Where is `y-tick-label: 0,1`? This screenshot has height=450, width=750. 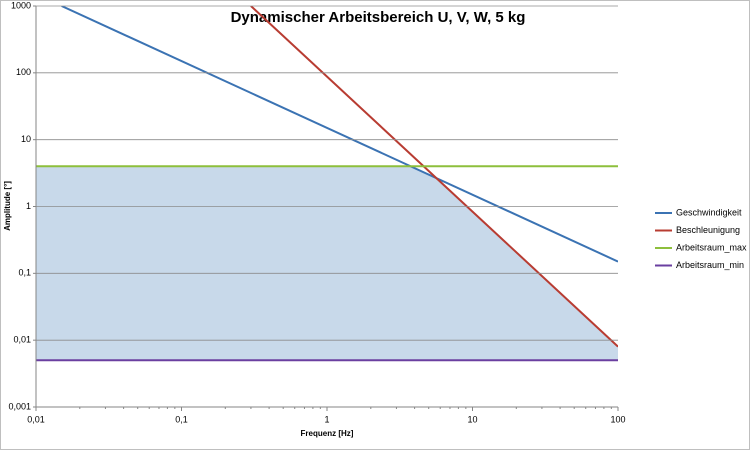
y-tick-label: 0,1 is located at coordinates (24, 273).